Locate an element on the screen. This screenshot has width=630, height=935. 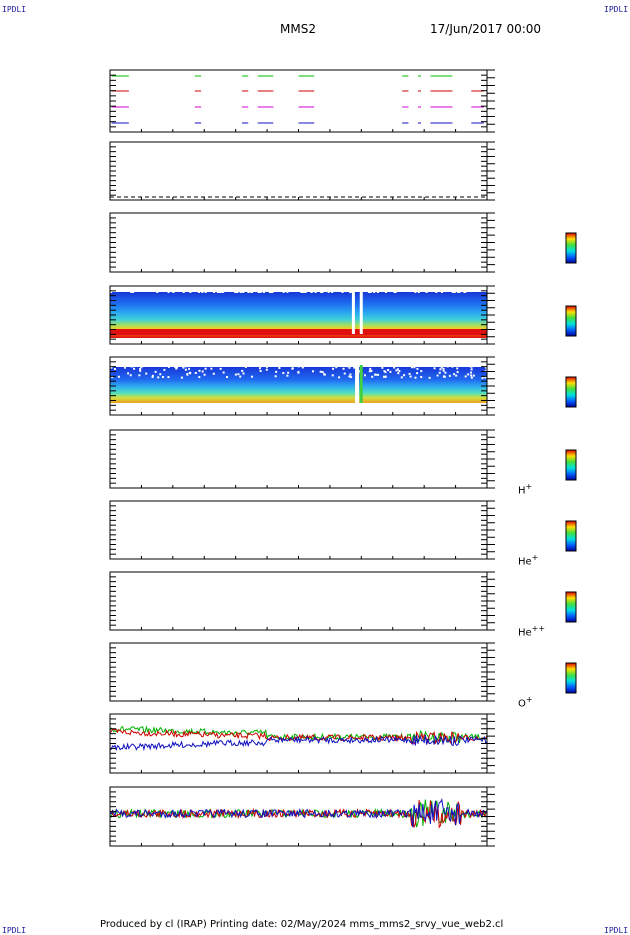
series-line is located at coordinates (298, 812).